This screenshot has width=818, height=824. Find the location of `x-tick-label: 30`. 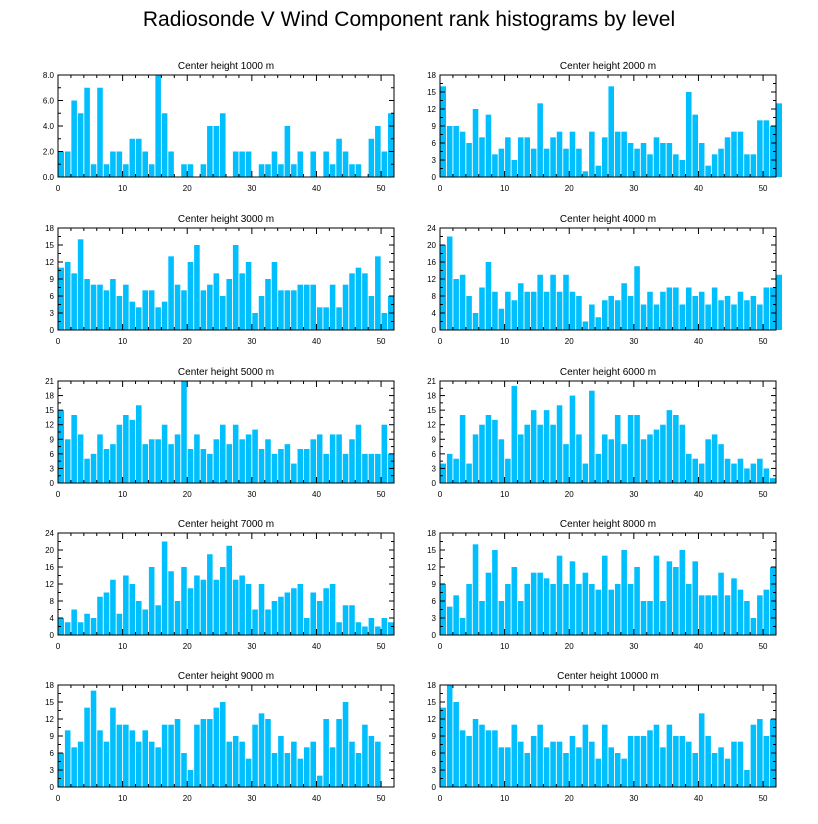

x-tick-label: 30 is located at coordinates (251, 341).